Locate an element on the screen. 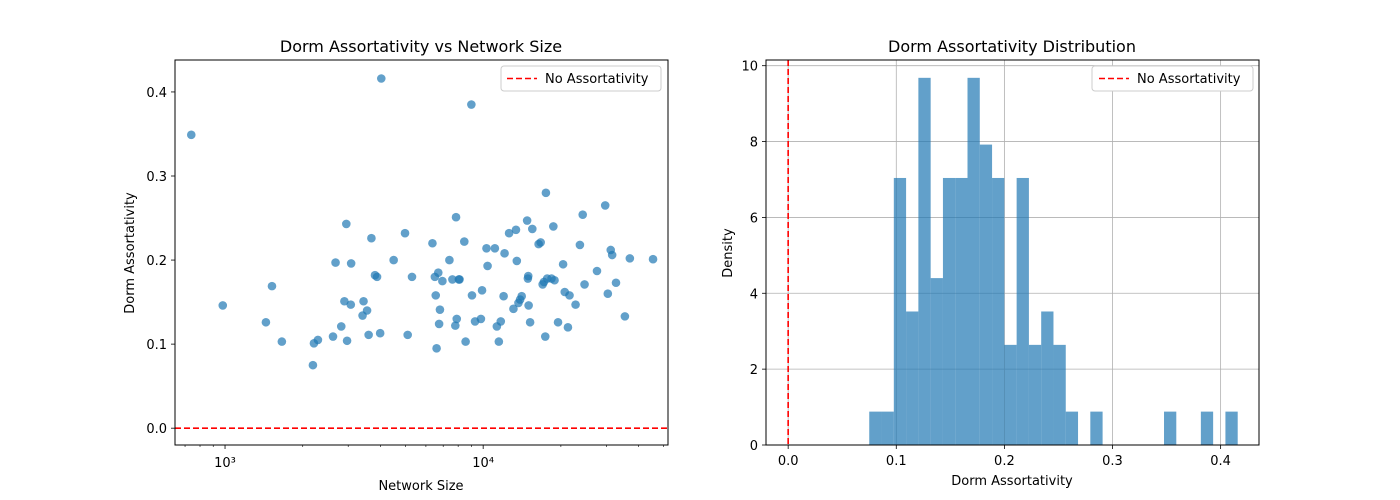 The width and height of the screenshot is (1400, 500). histogram-x-tick-label: 0.0 is located at coordinates (788, 461).